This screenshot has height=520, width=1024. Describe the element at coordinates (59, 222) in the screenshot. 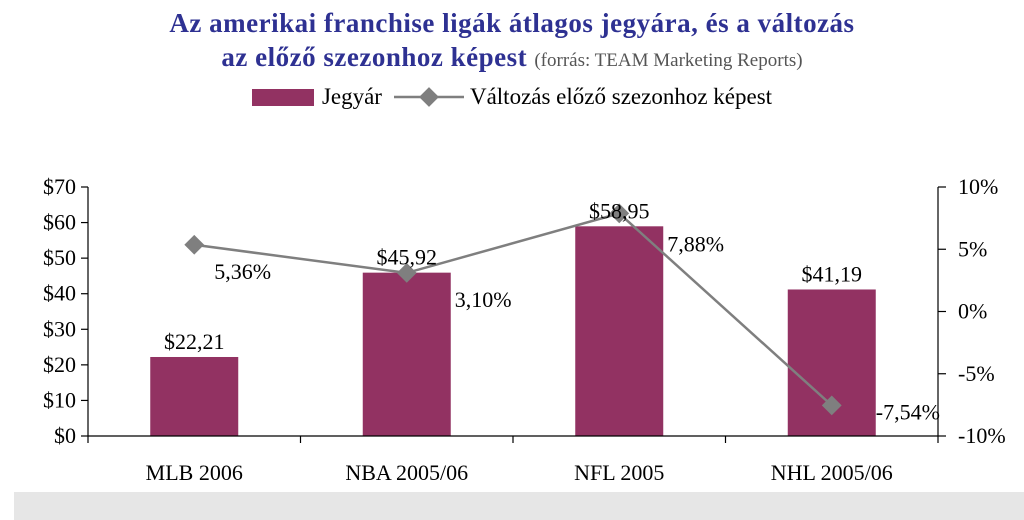

I see `y-left-tick-label: $60` at that location.